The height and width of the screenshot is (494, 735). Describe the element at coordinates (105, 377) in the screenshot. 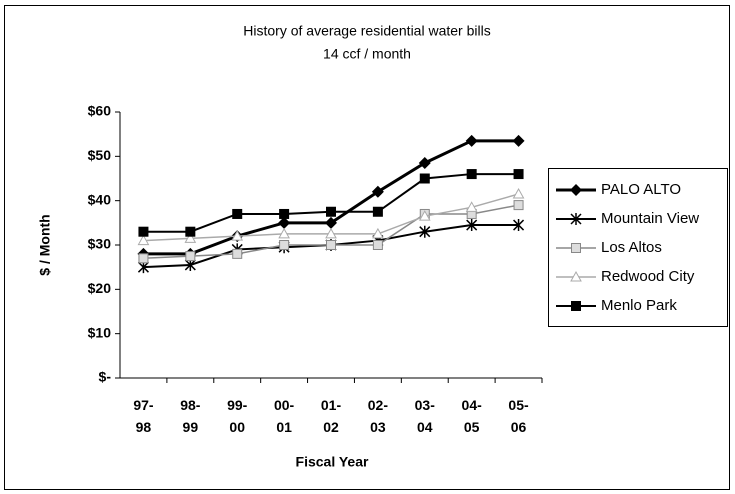

I see `y-tick-label: $-` at that location.